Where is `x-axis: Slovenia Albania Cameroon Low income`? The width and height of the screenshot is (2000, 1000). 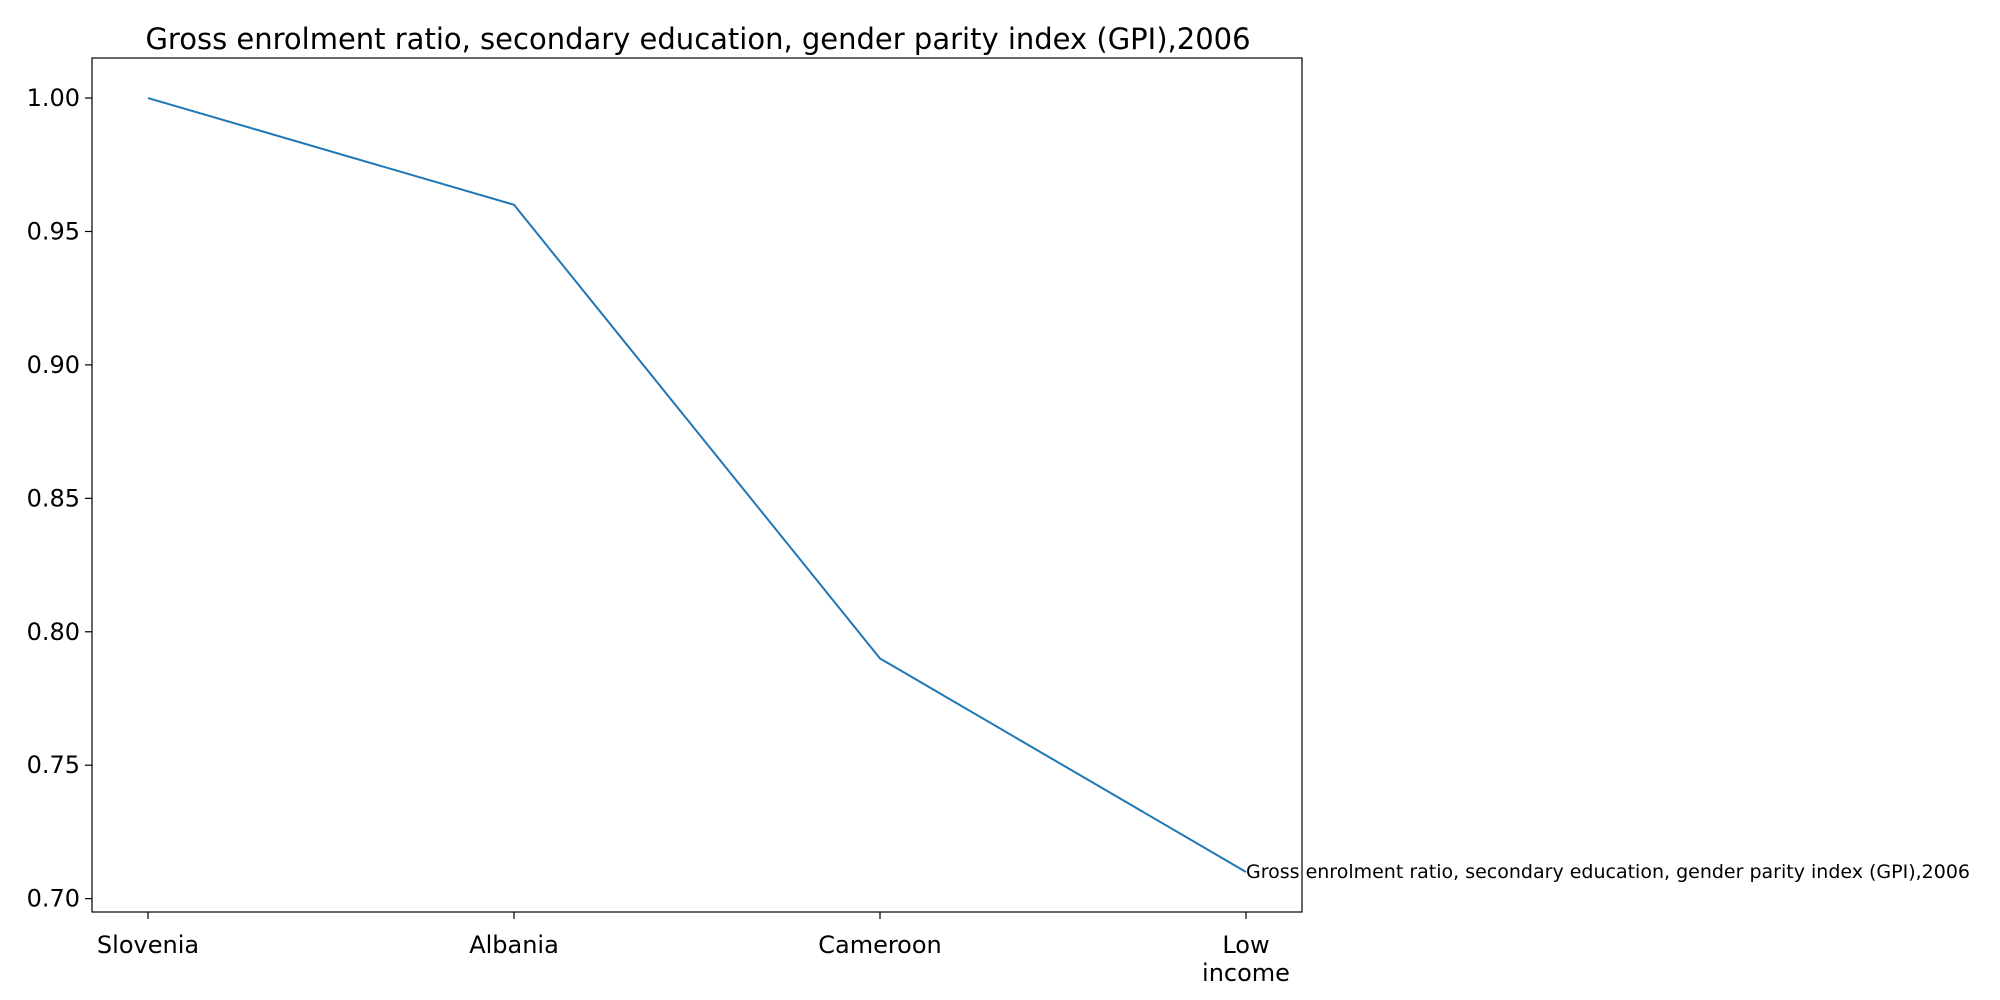 x-axis: Slovenia Albania Cameroon Low income is located at coordinates (693, 949).